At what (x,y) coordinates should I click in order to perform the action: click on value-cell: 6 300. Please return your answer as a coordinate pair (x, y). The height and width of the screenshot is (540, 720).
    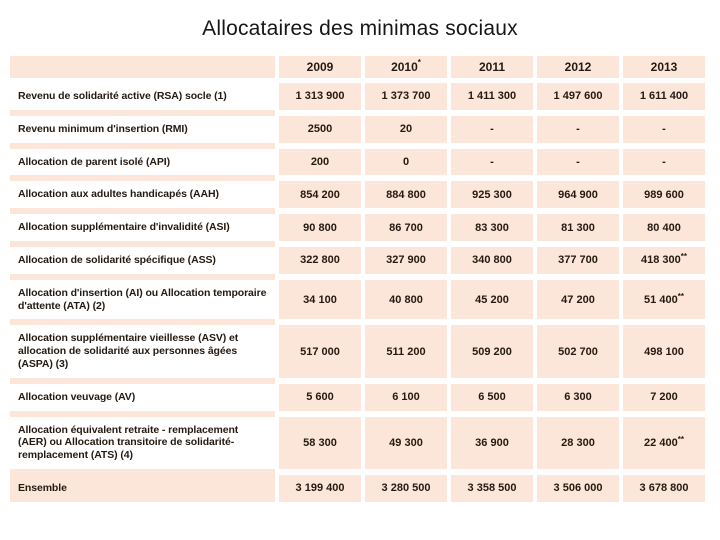
    Looking at the image, I should click on (576, 400).